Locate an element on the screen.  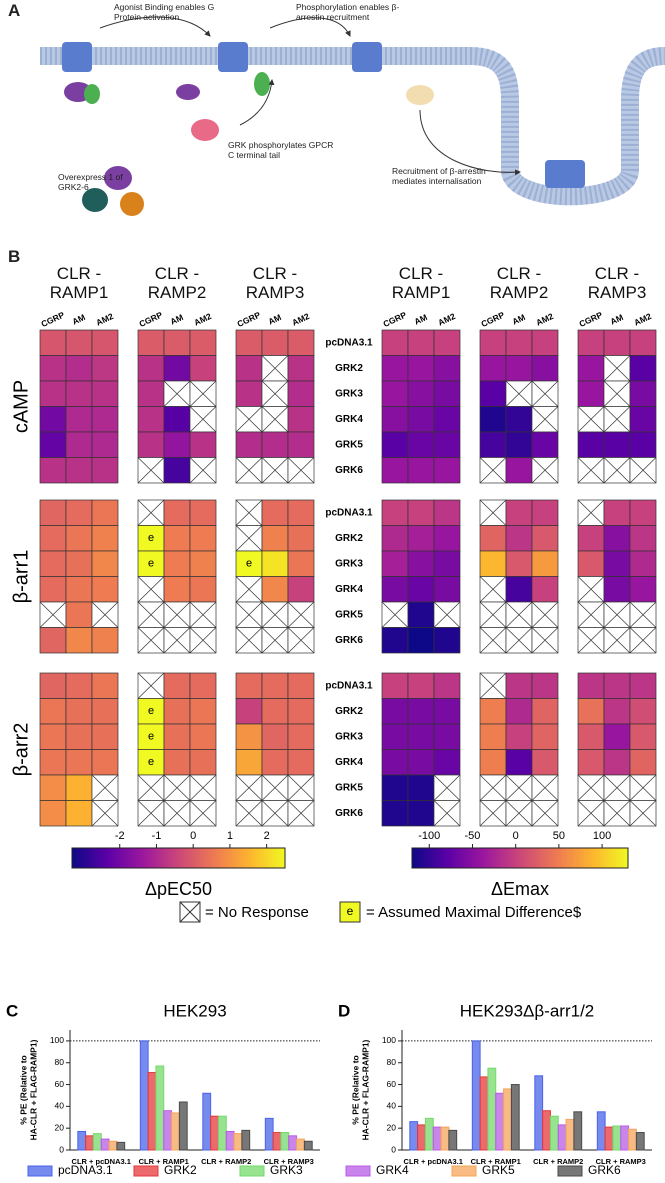
legend-text: = No Response is located at coordinates (257, 912).